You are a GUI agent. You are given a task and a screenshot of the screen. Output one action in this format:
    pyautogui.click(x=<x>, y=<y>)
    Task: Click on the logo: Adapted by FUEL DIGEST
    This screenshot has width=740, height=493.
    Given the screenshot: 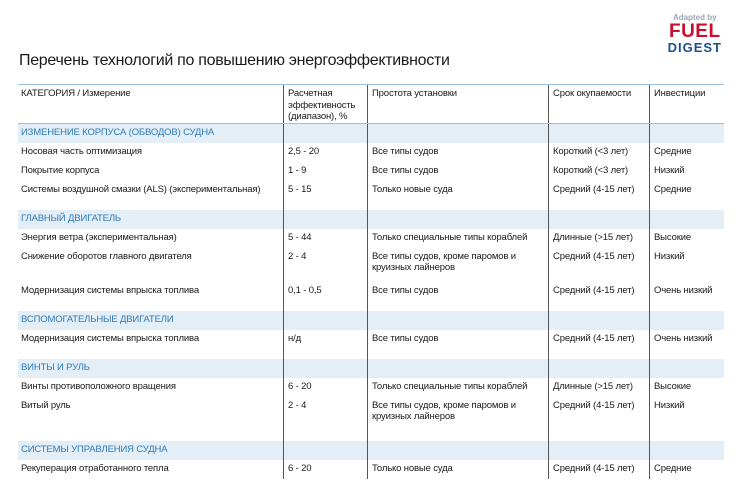 What is the action you would take?
    pyautogui.click(x=694, y=34)
    